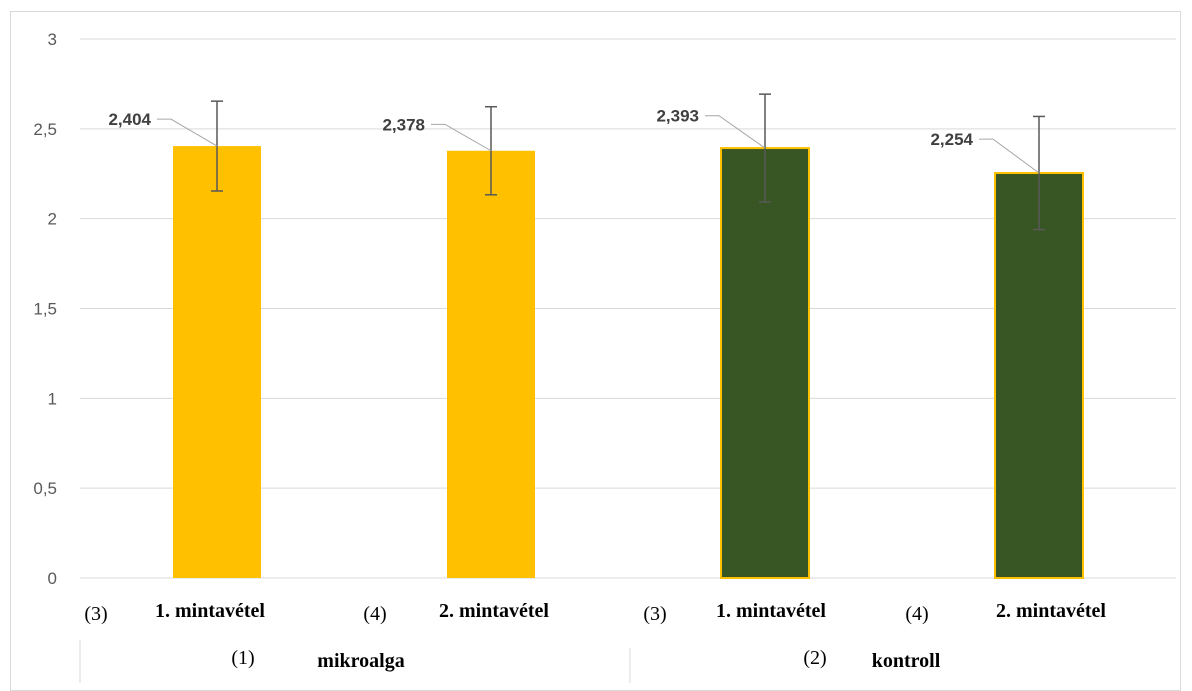  I want to click on data-label: 2,378, so click(403, 124).